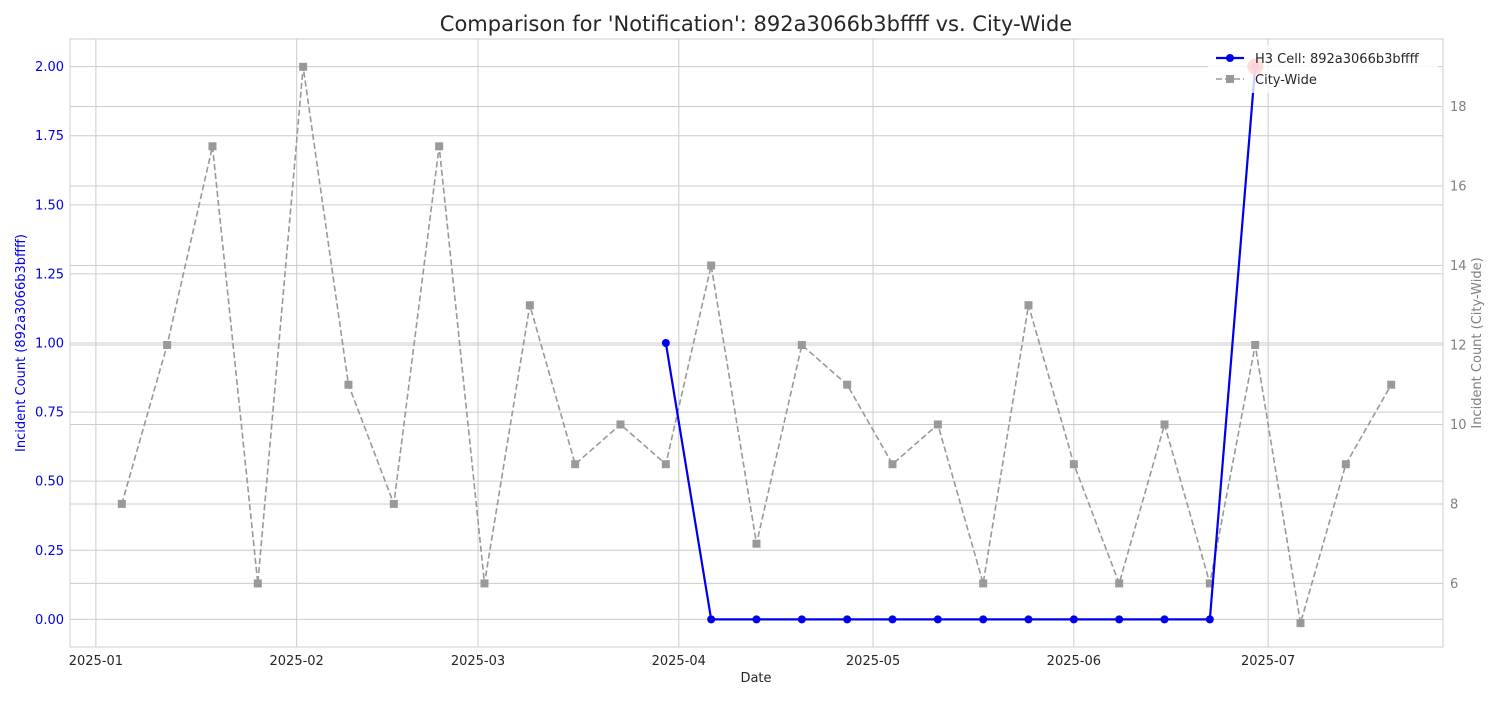 The height and width of the screenshot is (704, 1500). Describe the element at coordinates (1230, 58) in the screenshot. I see `legend-marker-h3-cell` at that location.